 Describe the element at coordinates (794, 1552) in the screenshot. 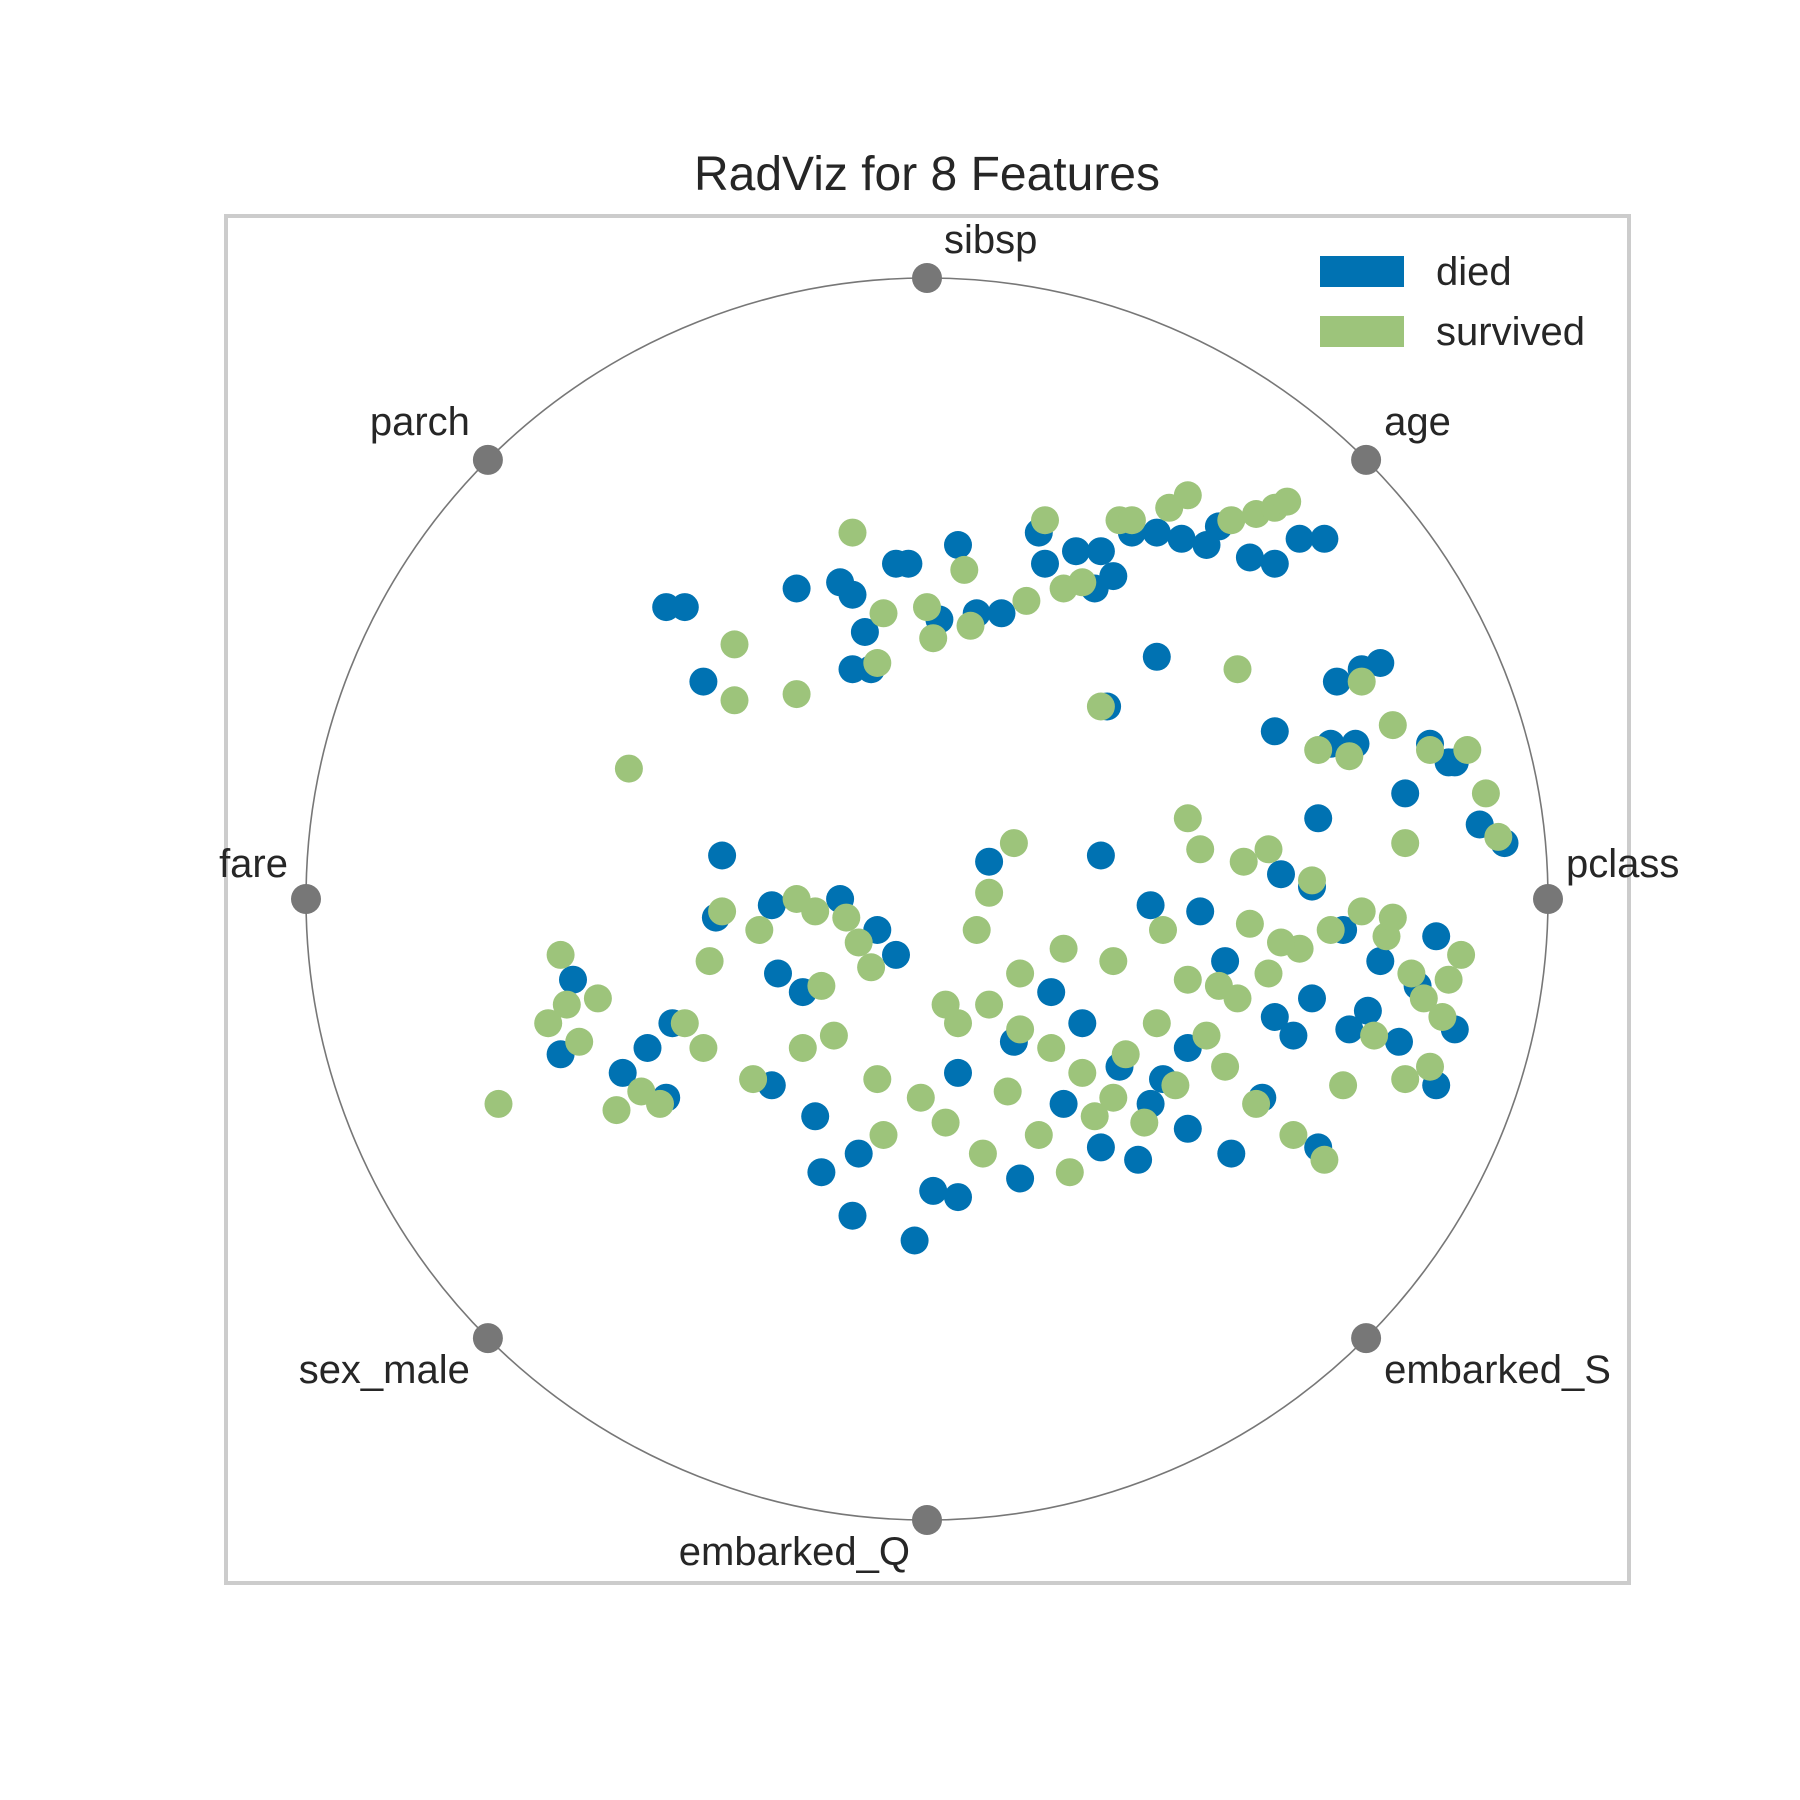

I see `anchor-label-embarked_Q: embarked_Q` at that location.